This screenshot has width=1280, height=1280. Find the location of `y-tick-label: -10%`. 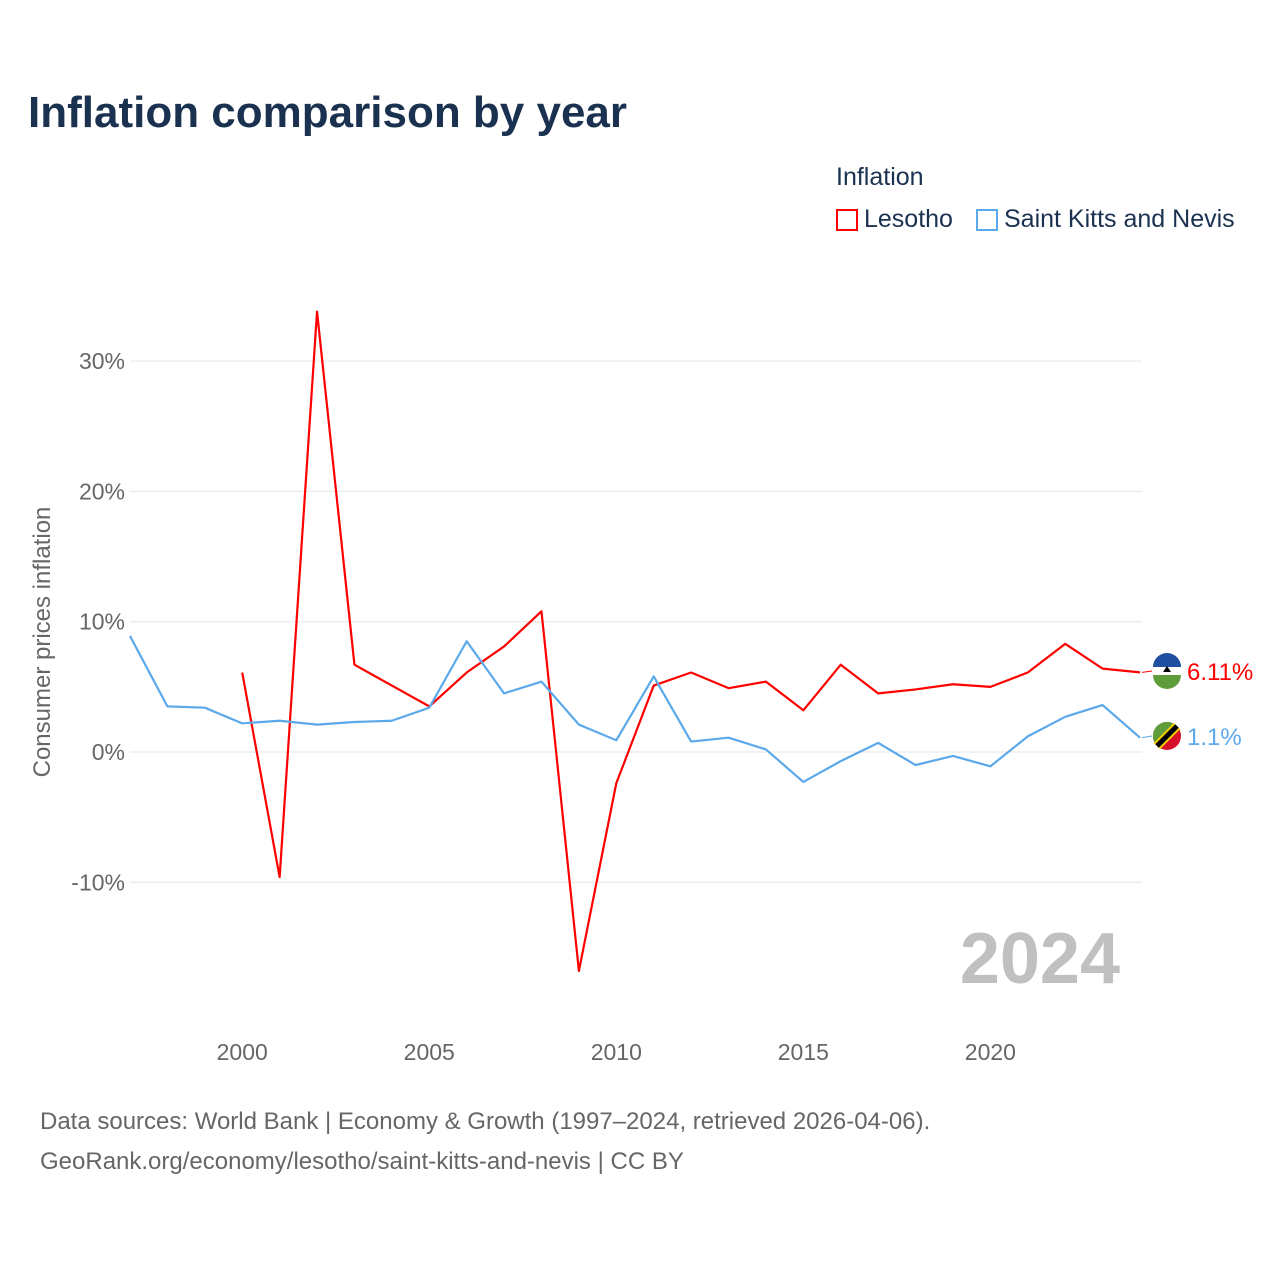

y-tick-label: -10% is located at coordinates (98, 882).